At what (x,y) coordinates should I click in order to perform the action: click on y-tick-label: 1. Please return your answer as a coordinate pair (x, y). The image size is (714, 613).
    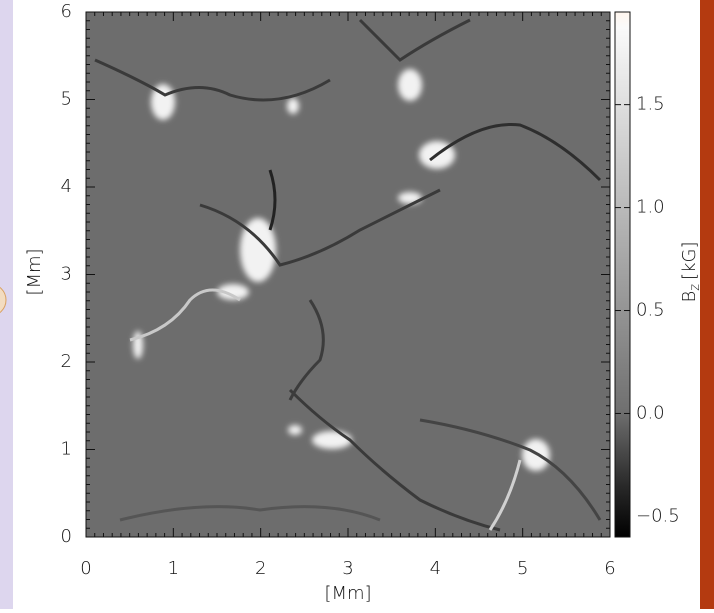
    Looking at the image, I should click on (66, 449).